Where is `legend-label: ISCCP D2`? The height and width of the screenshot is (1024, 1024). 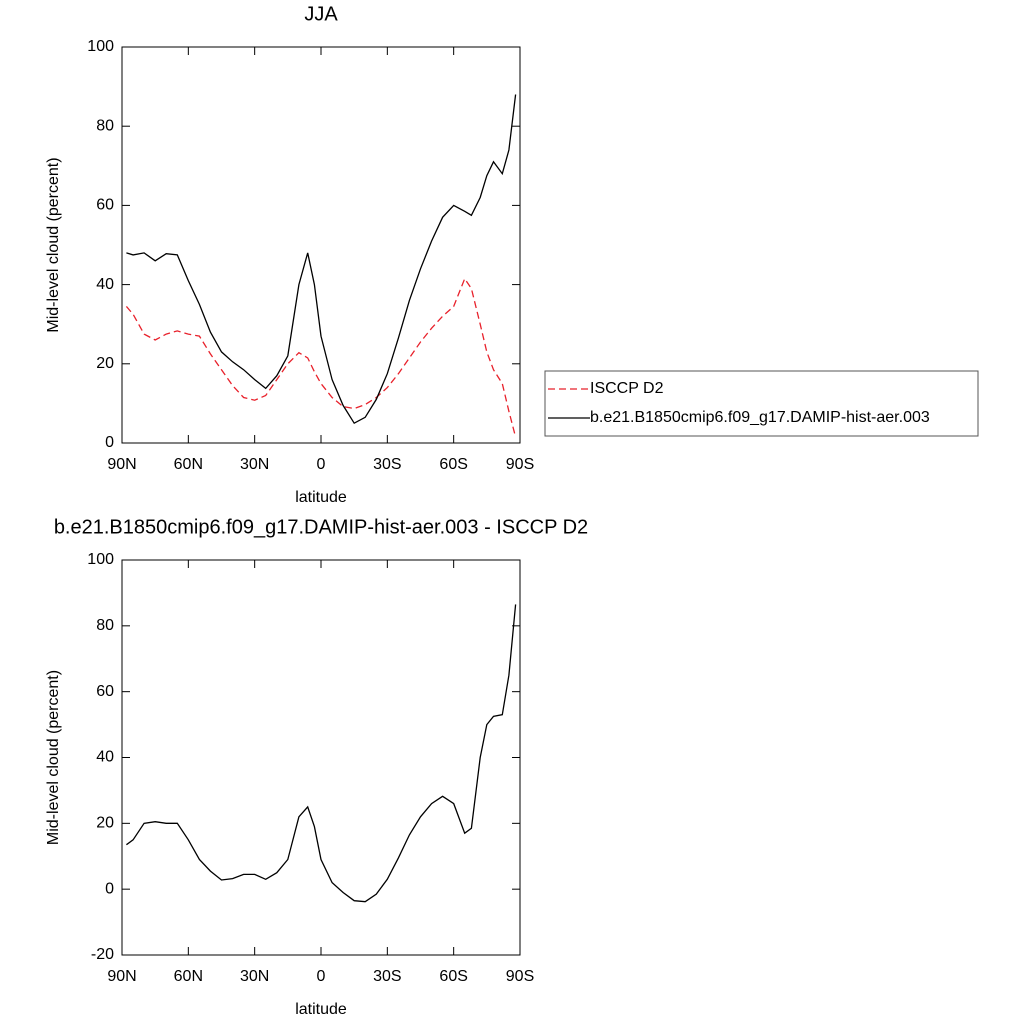
legend-label: ISCCP D2 is located at coordinates (627, 388).